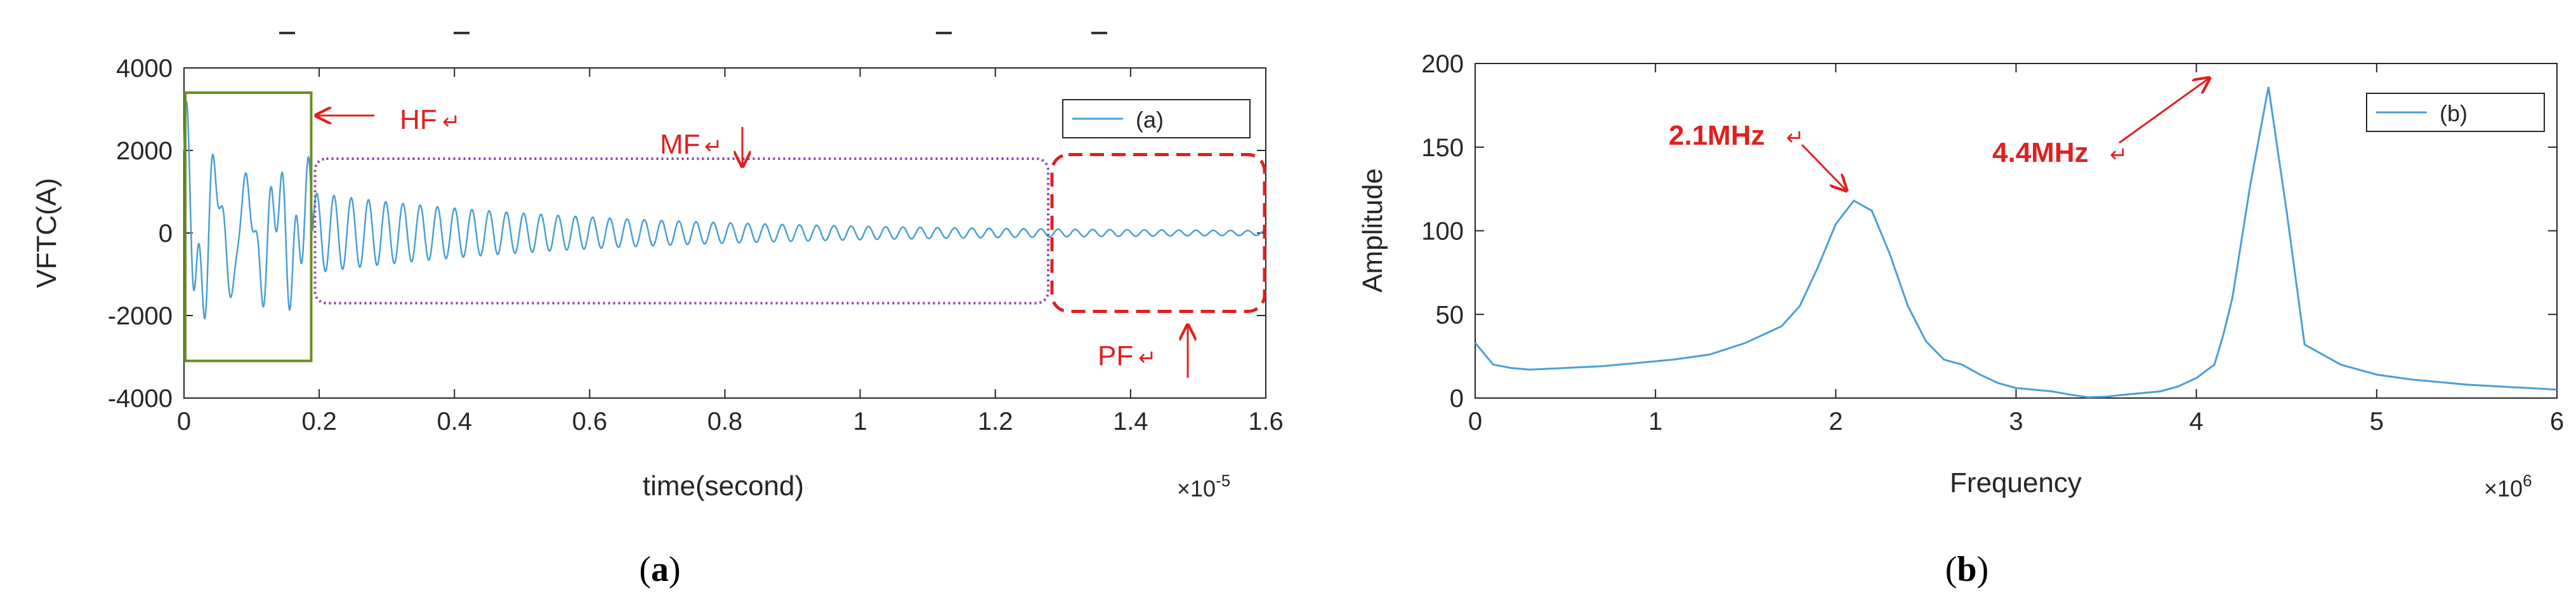 The width and height of the screenshot is (2576, 612). Describe the element at coordinates (1450, 315) in the screenshot. I see `y-tick-label: 50` at that location.